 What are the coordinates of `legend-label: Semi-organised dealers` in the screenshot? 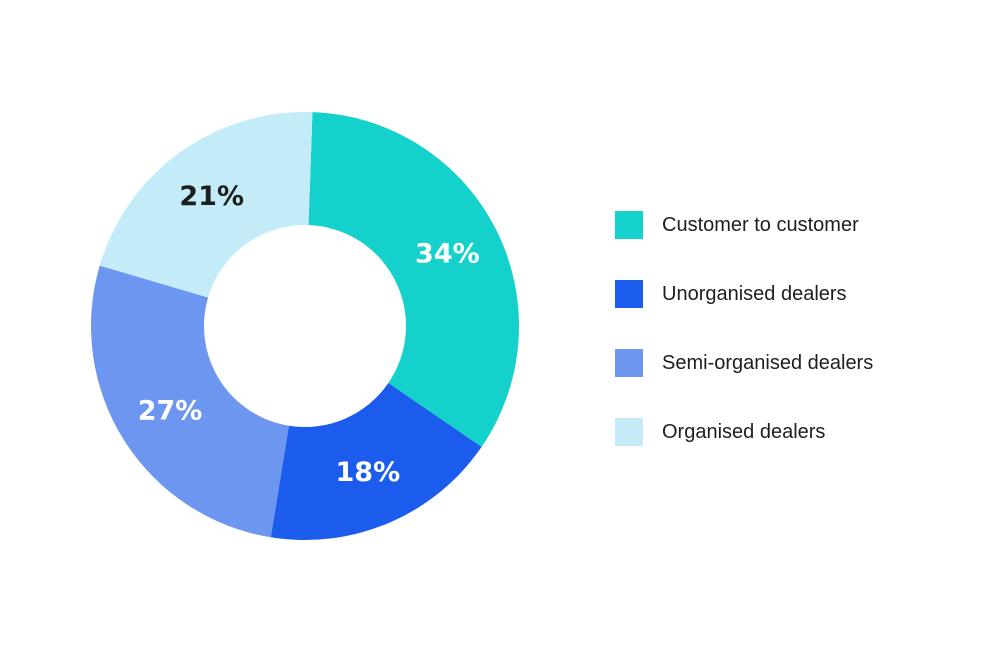 It's located at (767, 363).